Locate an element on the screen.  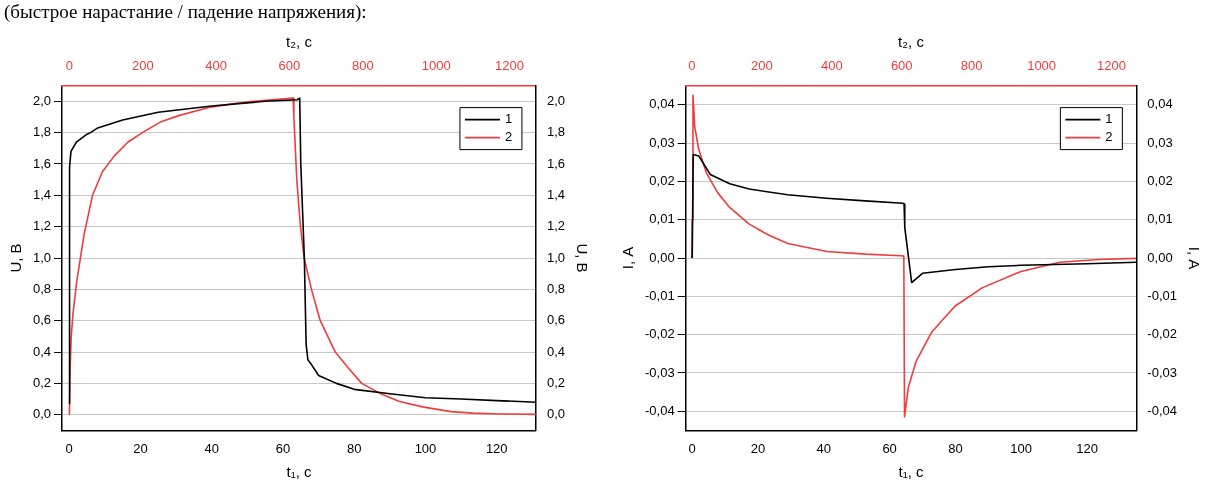
y2-tick-label: 0,6 is located at coordinates (556, 320).